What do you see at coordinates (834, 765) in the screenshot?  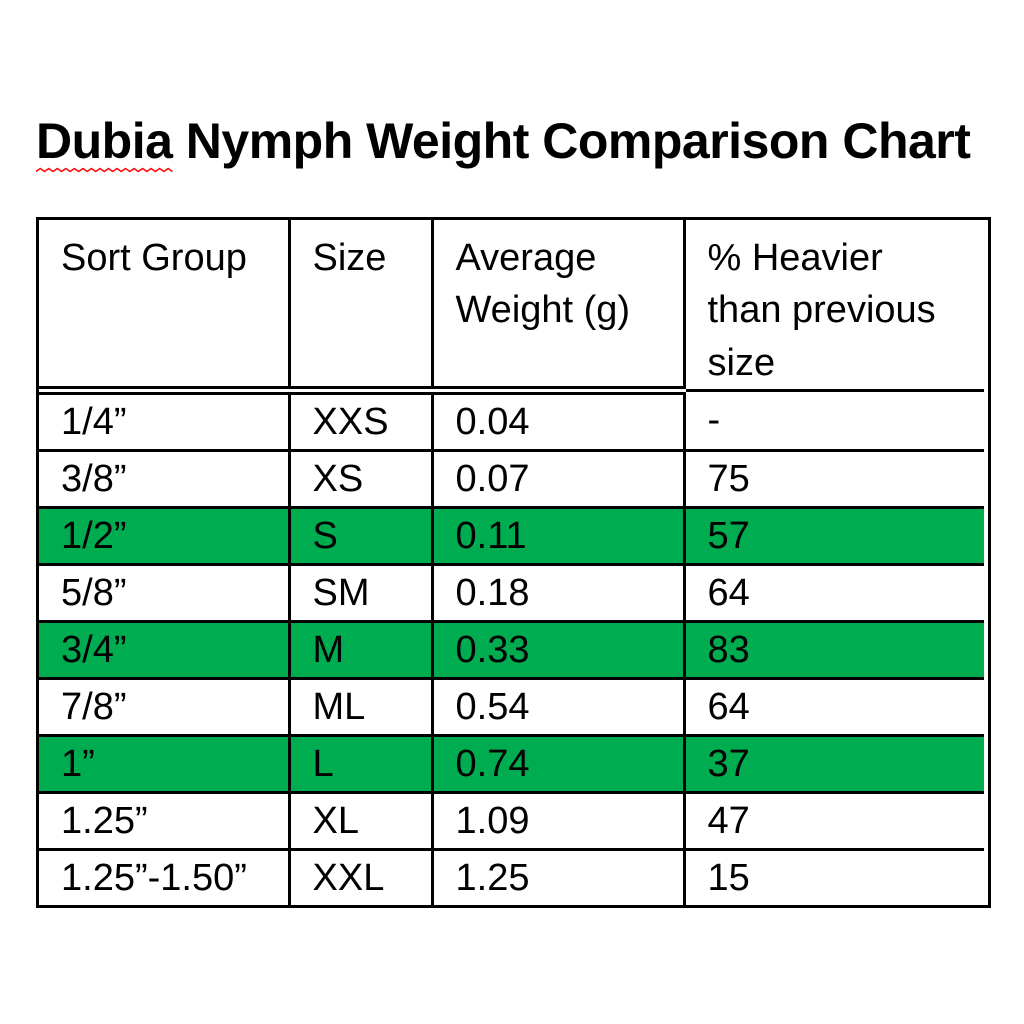 I see `cell-percent-heavier: 37` at bounding box center [834, 765].